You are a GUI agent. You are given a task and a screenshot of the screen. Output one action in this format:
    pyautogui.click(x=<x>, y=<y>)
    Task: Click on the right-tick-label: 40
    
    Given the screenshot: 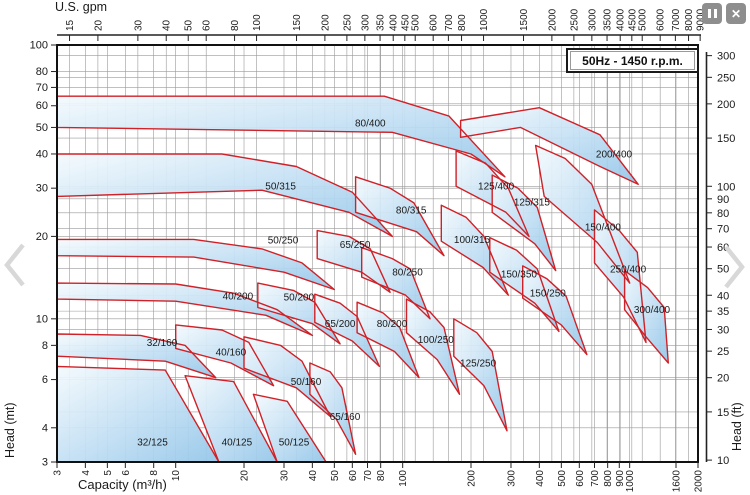 What is the action you would take?
    pyautogui.click(x=723, y=296)
    